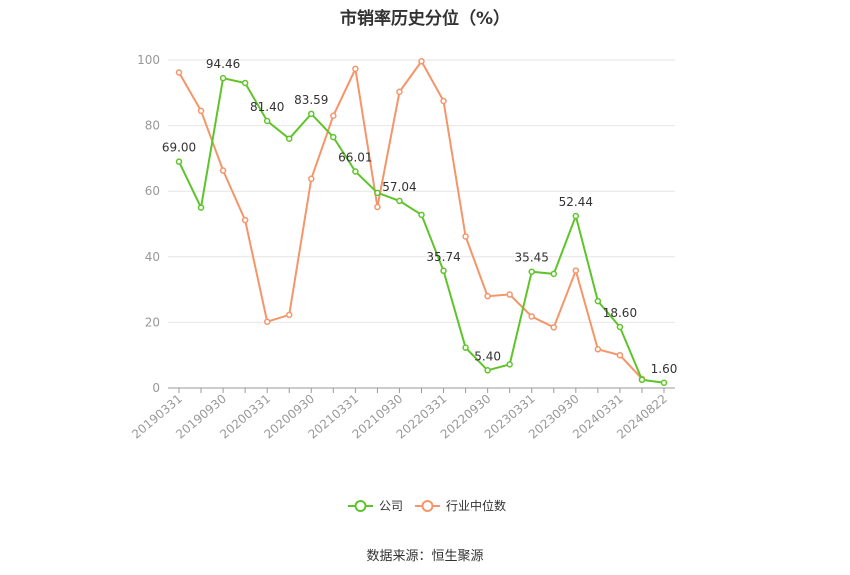  Describe the element at coordinates (443, 257) in the screenshot. I see `data-label: 35.74` at that location.